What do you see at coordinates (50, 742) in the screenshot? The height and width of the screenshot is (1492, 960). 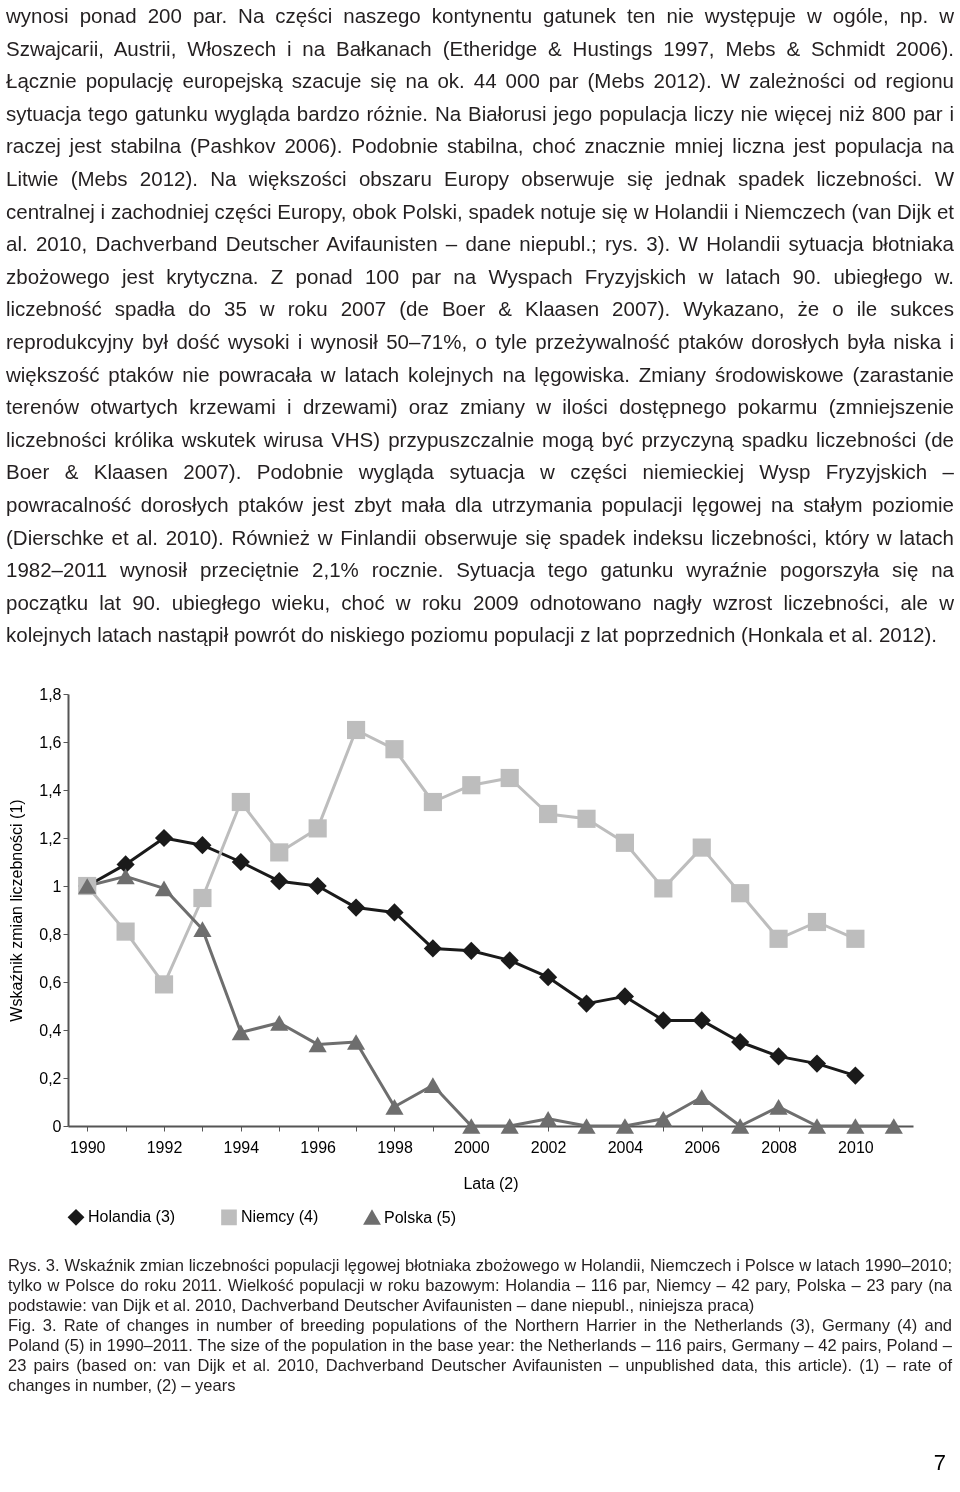 I see `y-tick-label: 1,6` at bounding box center [50, 742].